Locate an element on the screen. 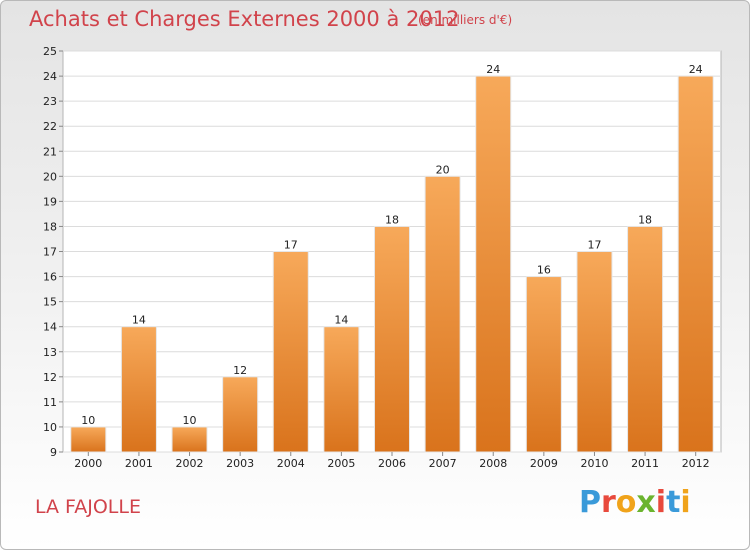 The image size is (750, 550). bar-2006 is located at coordinates (392, 339).